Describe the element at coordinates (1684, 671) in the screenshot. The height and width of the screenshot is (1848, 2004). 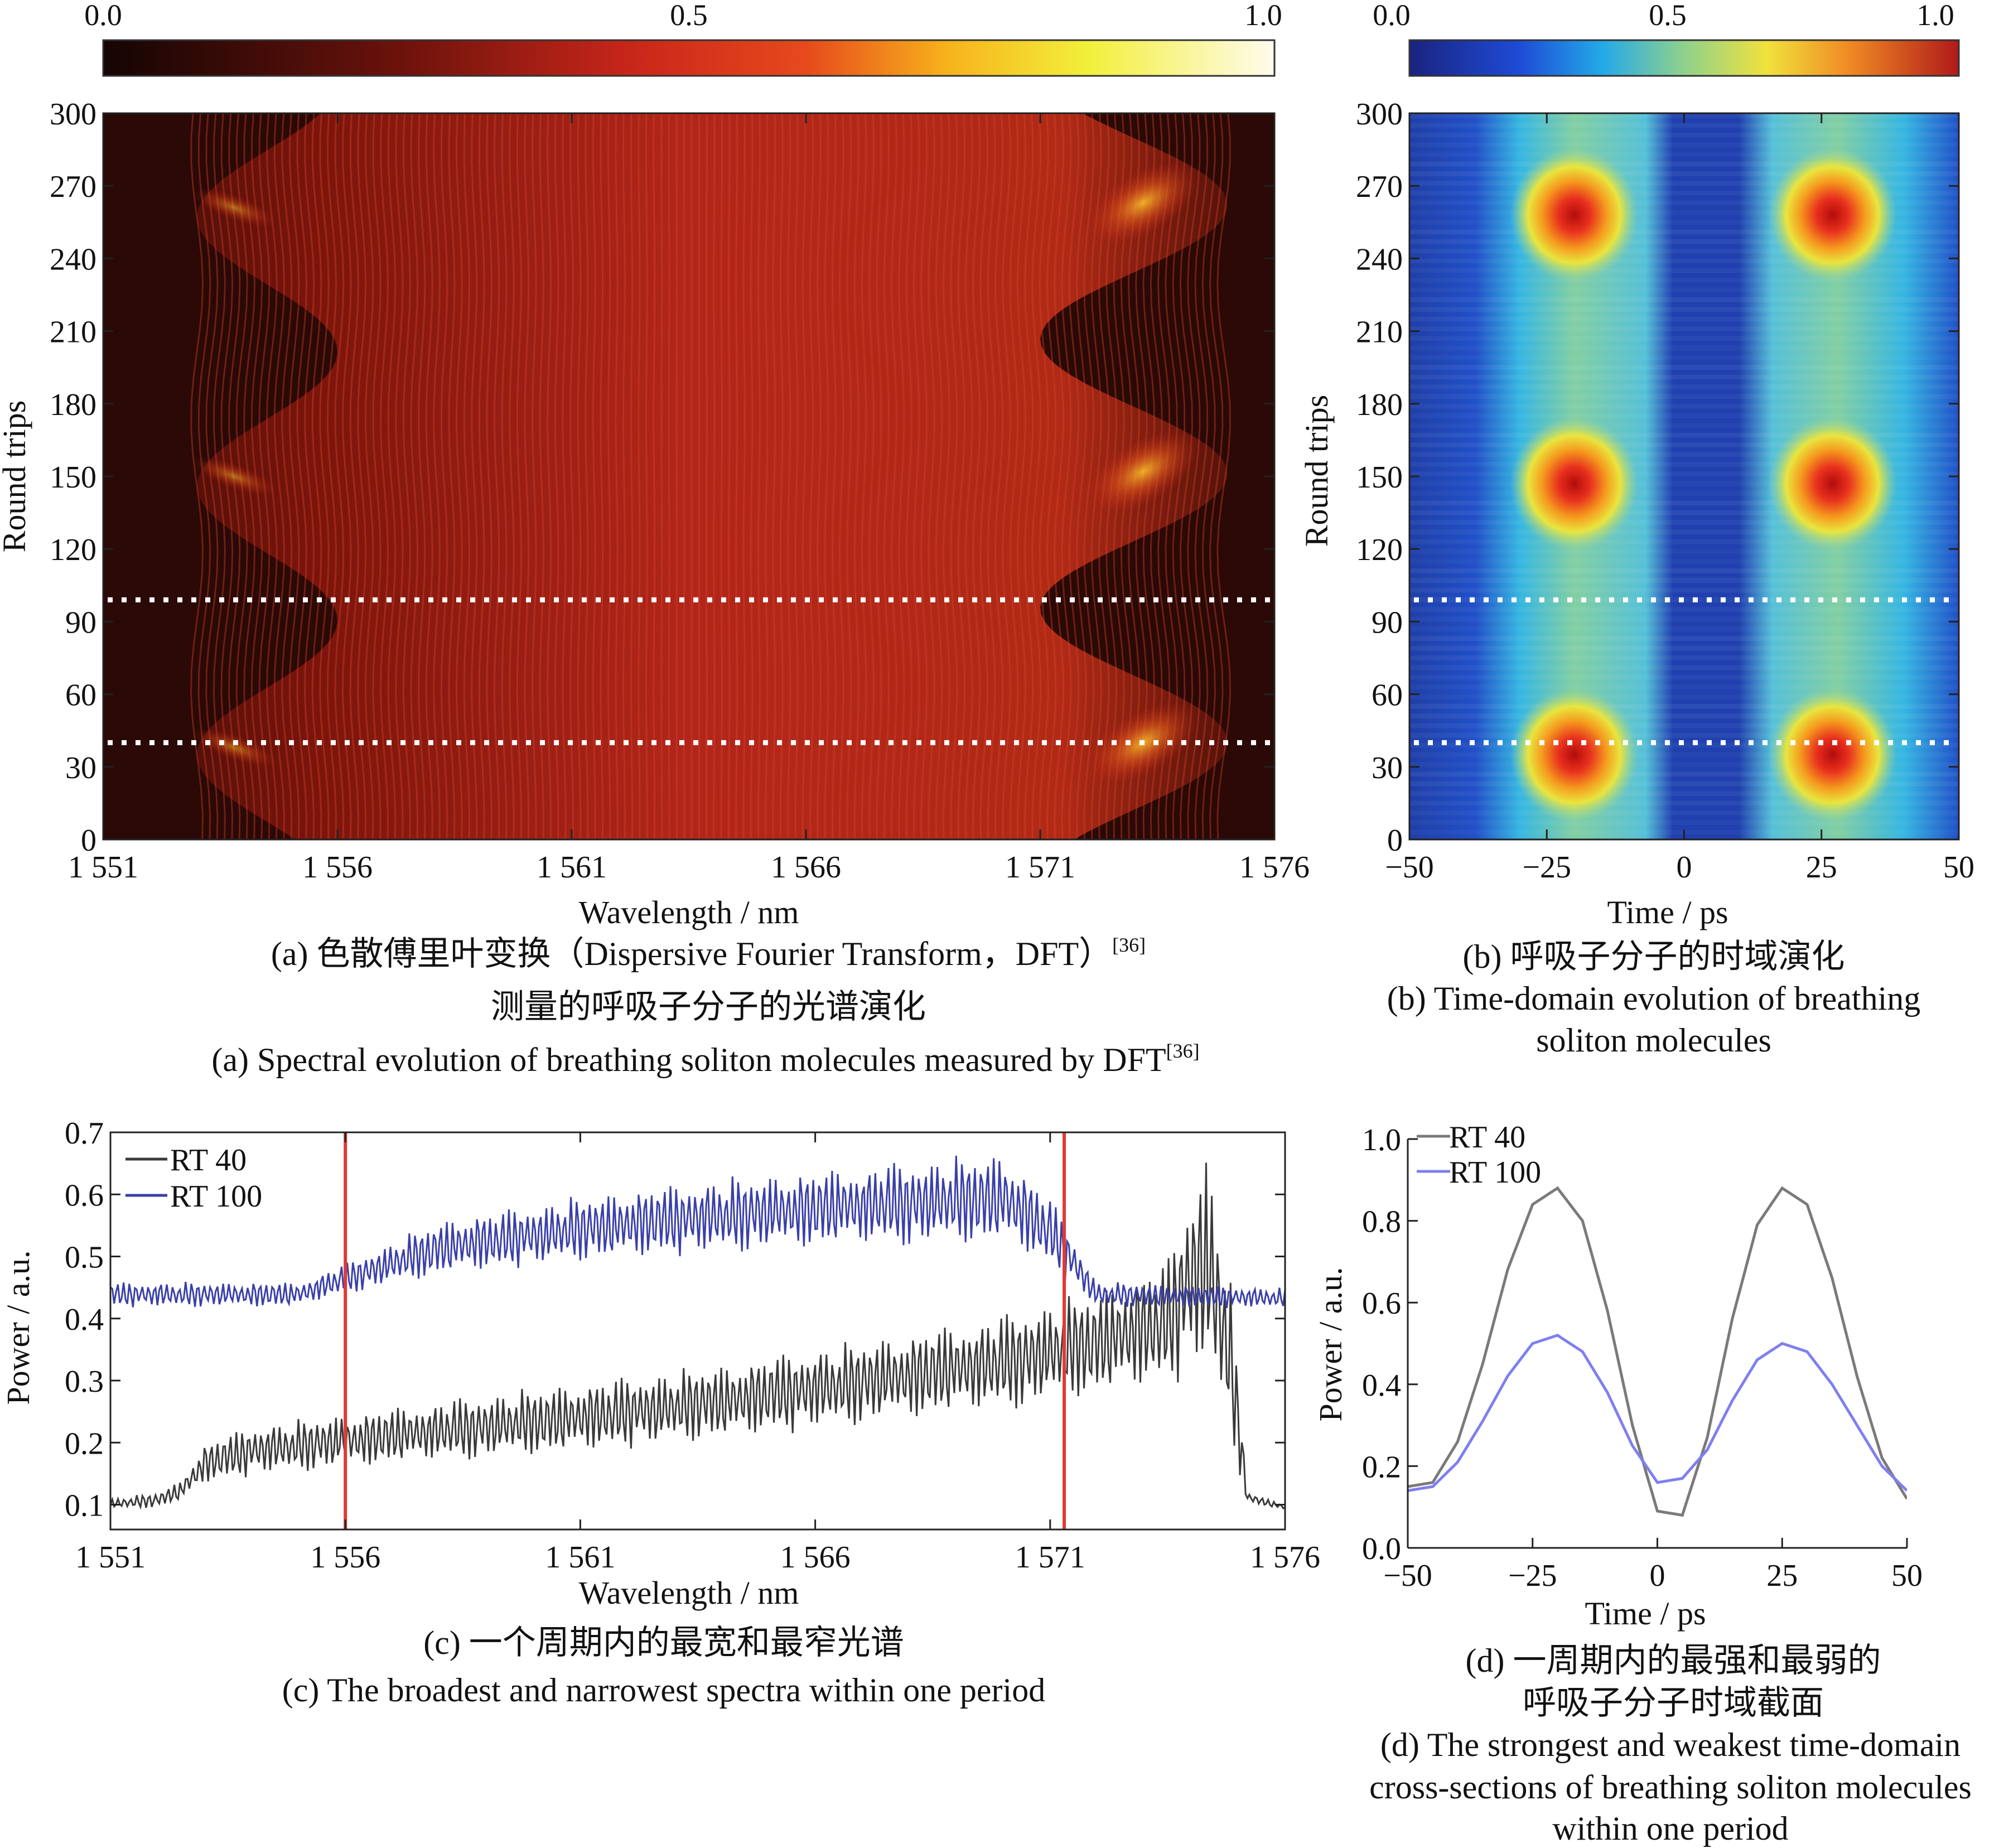
I see `dotted-lines-b` at that location.